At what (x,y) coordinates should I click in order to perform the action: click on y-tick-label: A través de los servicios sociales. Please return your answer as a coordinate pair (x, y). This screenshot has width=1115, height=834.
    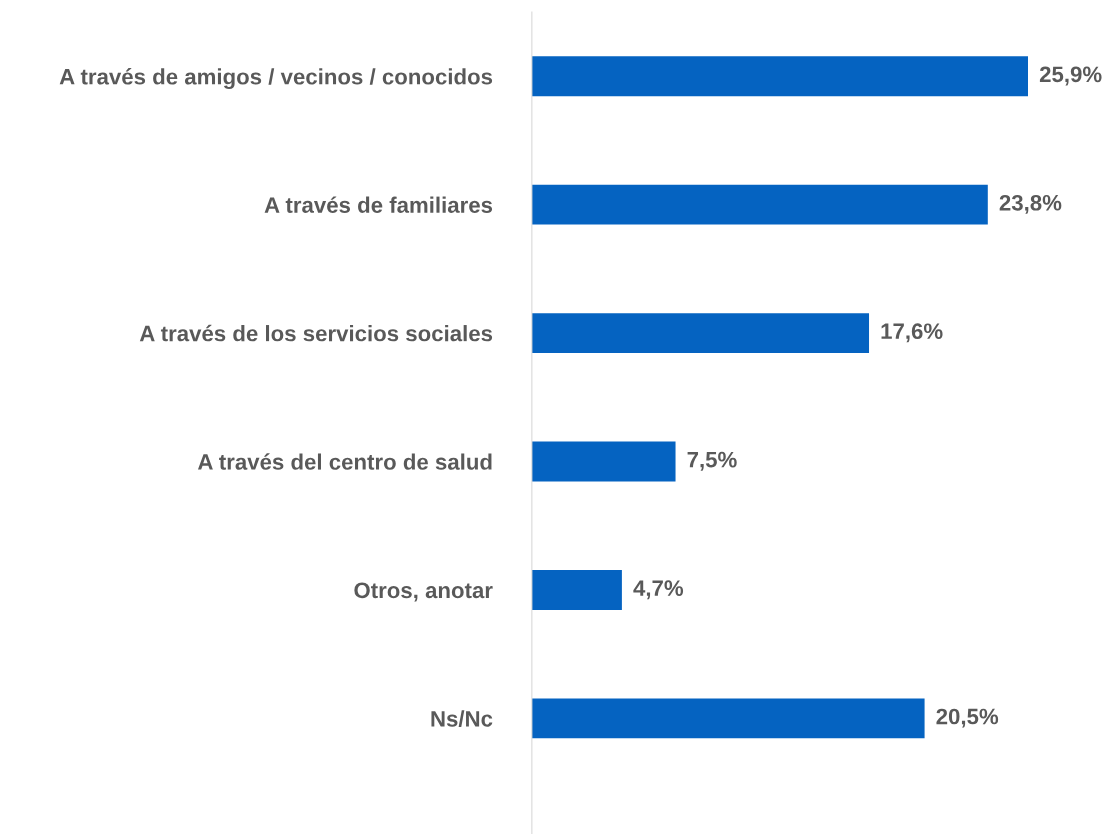
    Looking at the image, I should click on (316, 333).